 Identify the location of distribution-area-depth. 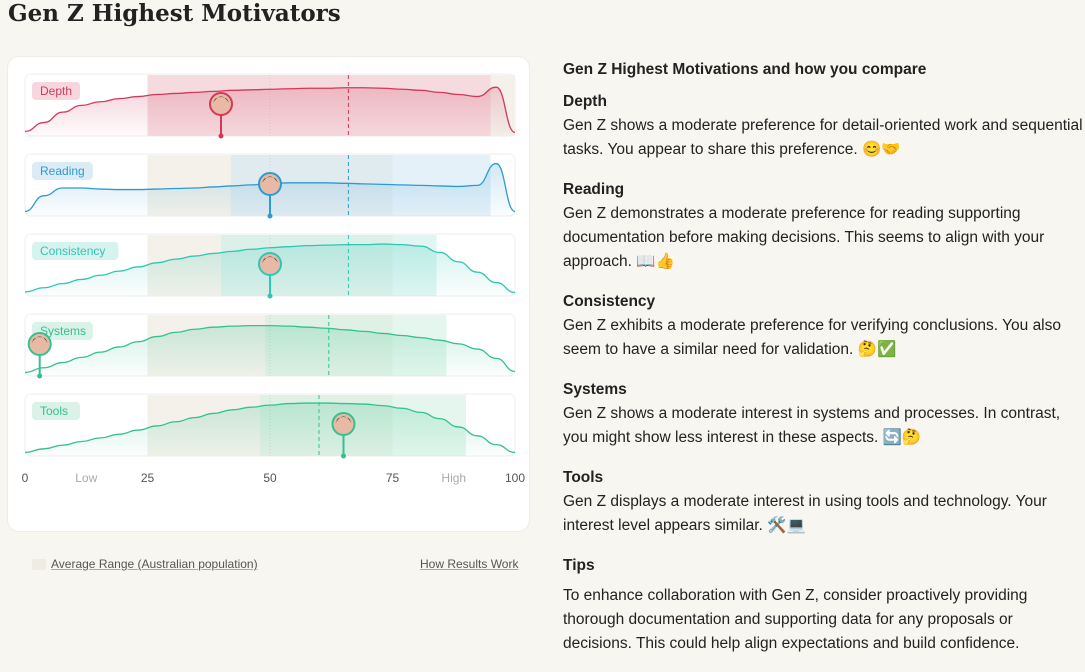
(270, 111).